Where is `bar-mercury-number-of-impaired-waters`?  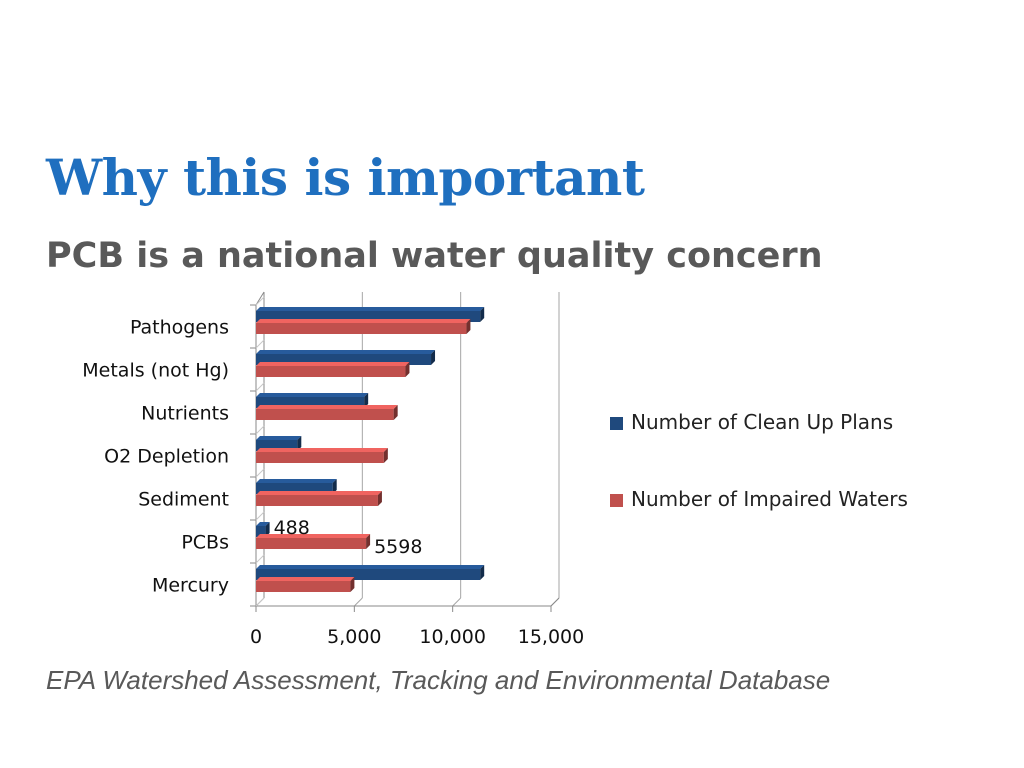 bar-mercury-number-of-impaired-waters is located at coordinates (305, 584).